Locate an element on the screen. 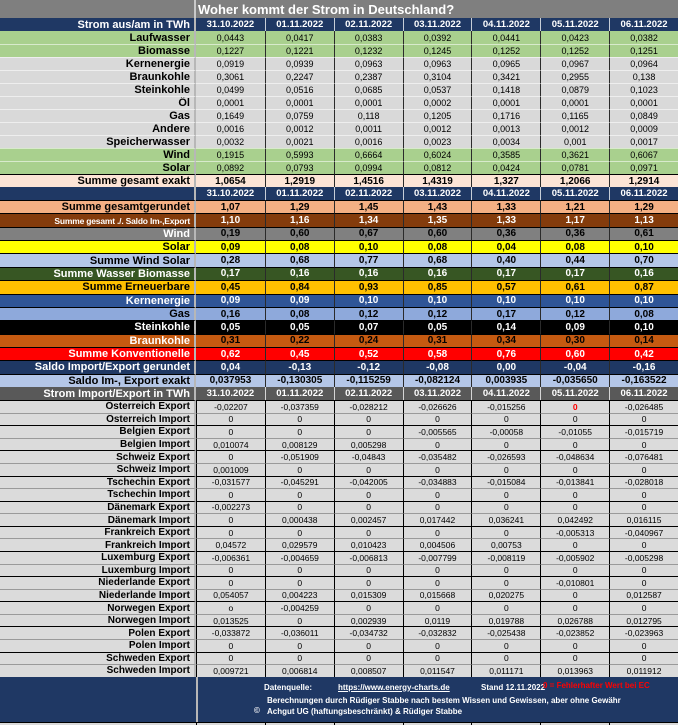 Image resolution: width=678 pixels, height=725 pixels. table-cell: 0,00753 is located at coordinates (506, 544).